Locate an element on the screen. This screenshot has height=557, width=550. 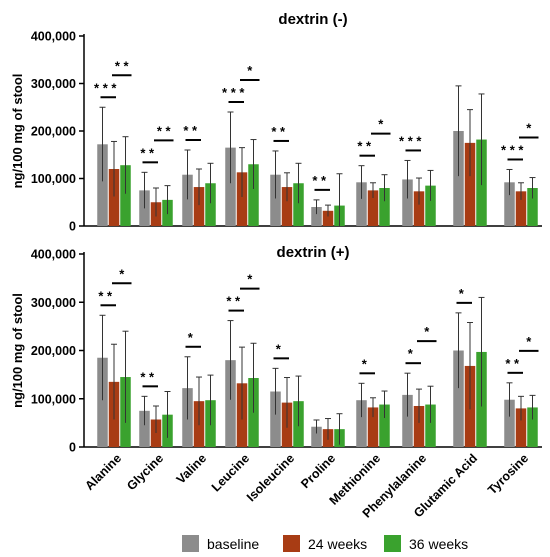
x-category-label: Valine is located at coordinates (191, 468).